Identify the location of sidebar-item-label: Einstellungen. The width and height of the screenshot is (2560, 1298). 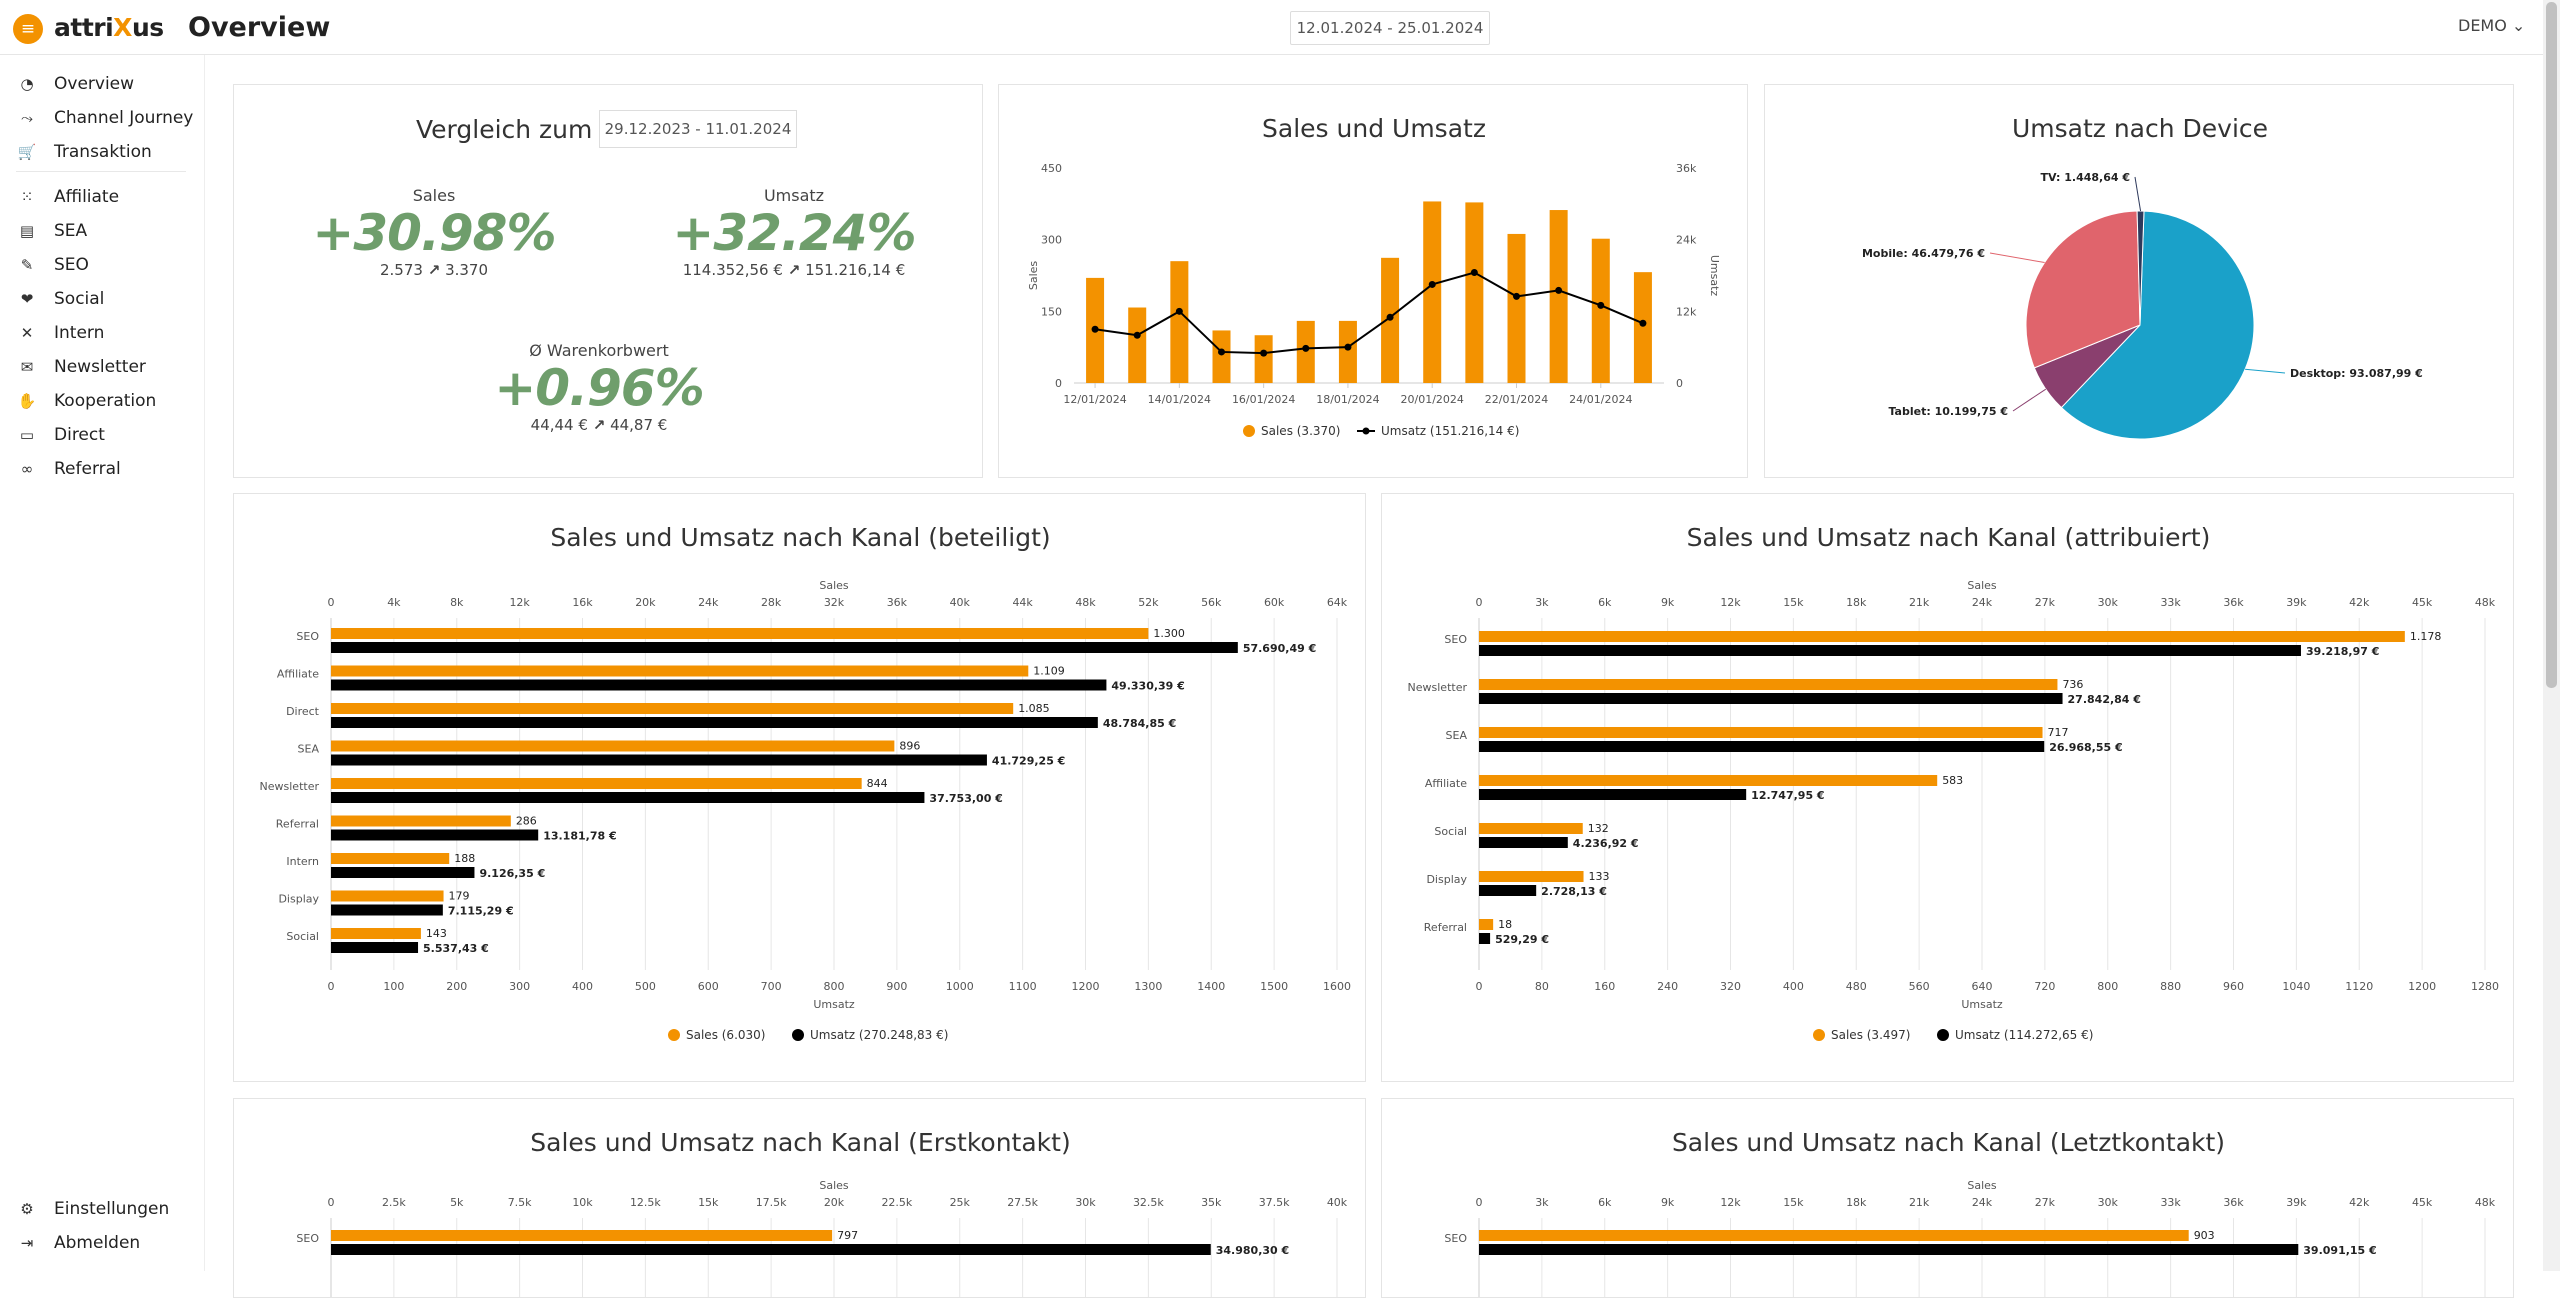
(112, 1209).